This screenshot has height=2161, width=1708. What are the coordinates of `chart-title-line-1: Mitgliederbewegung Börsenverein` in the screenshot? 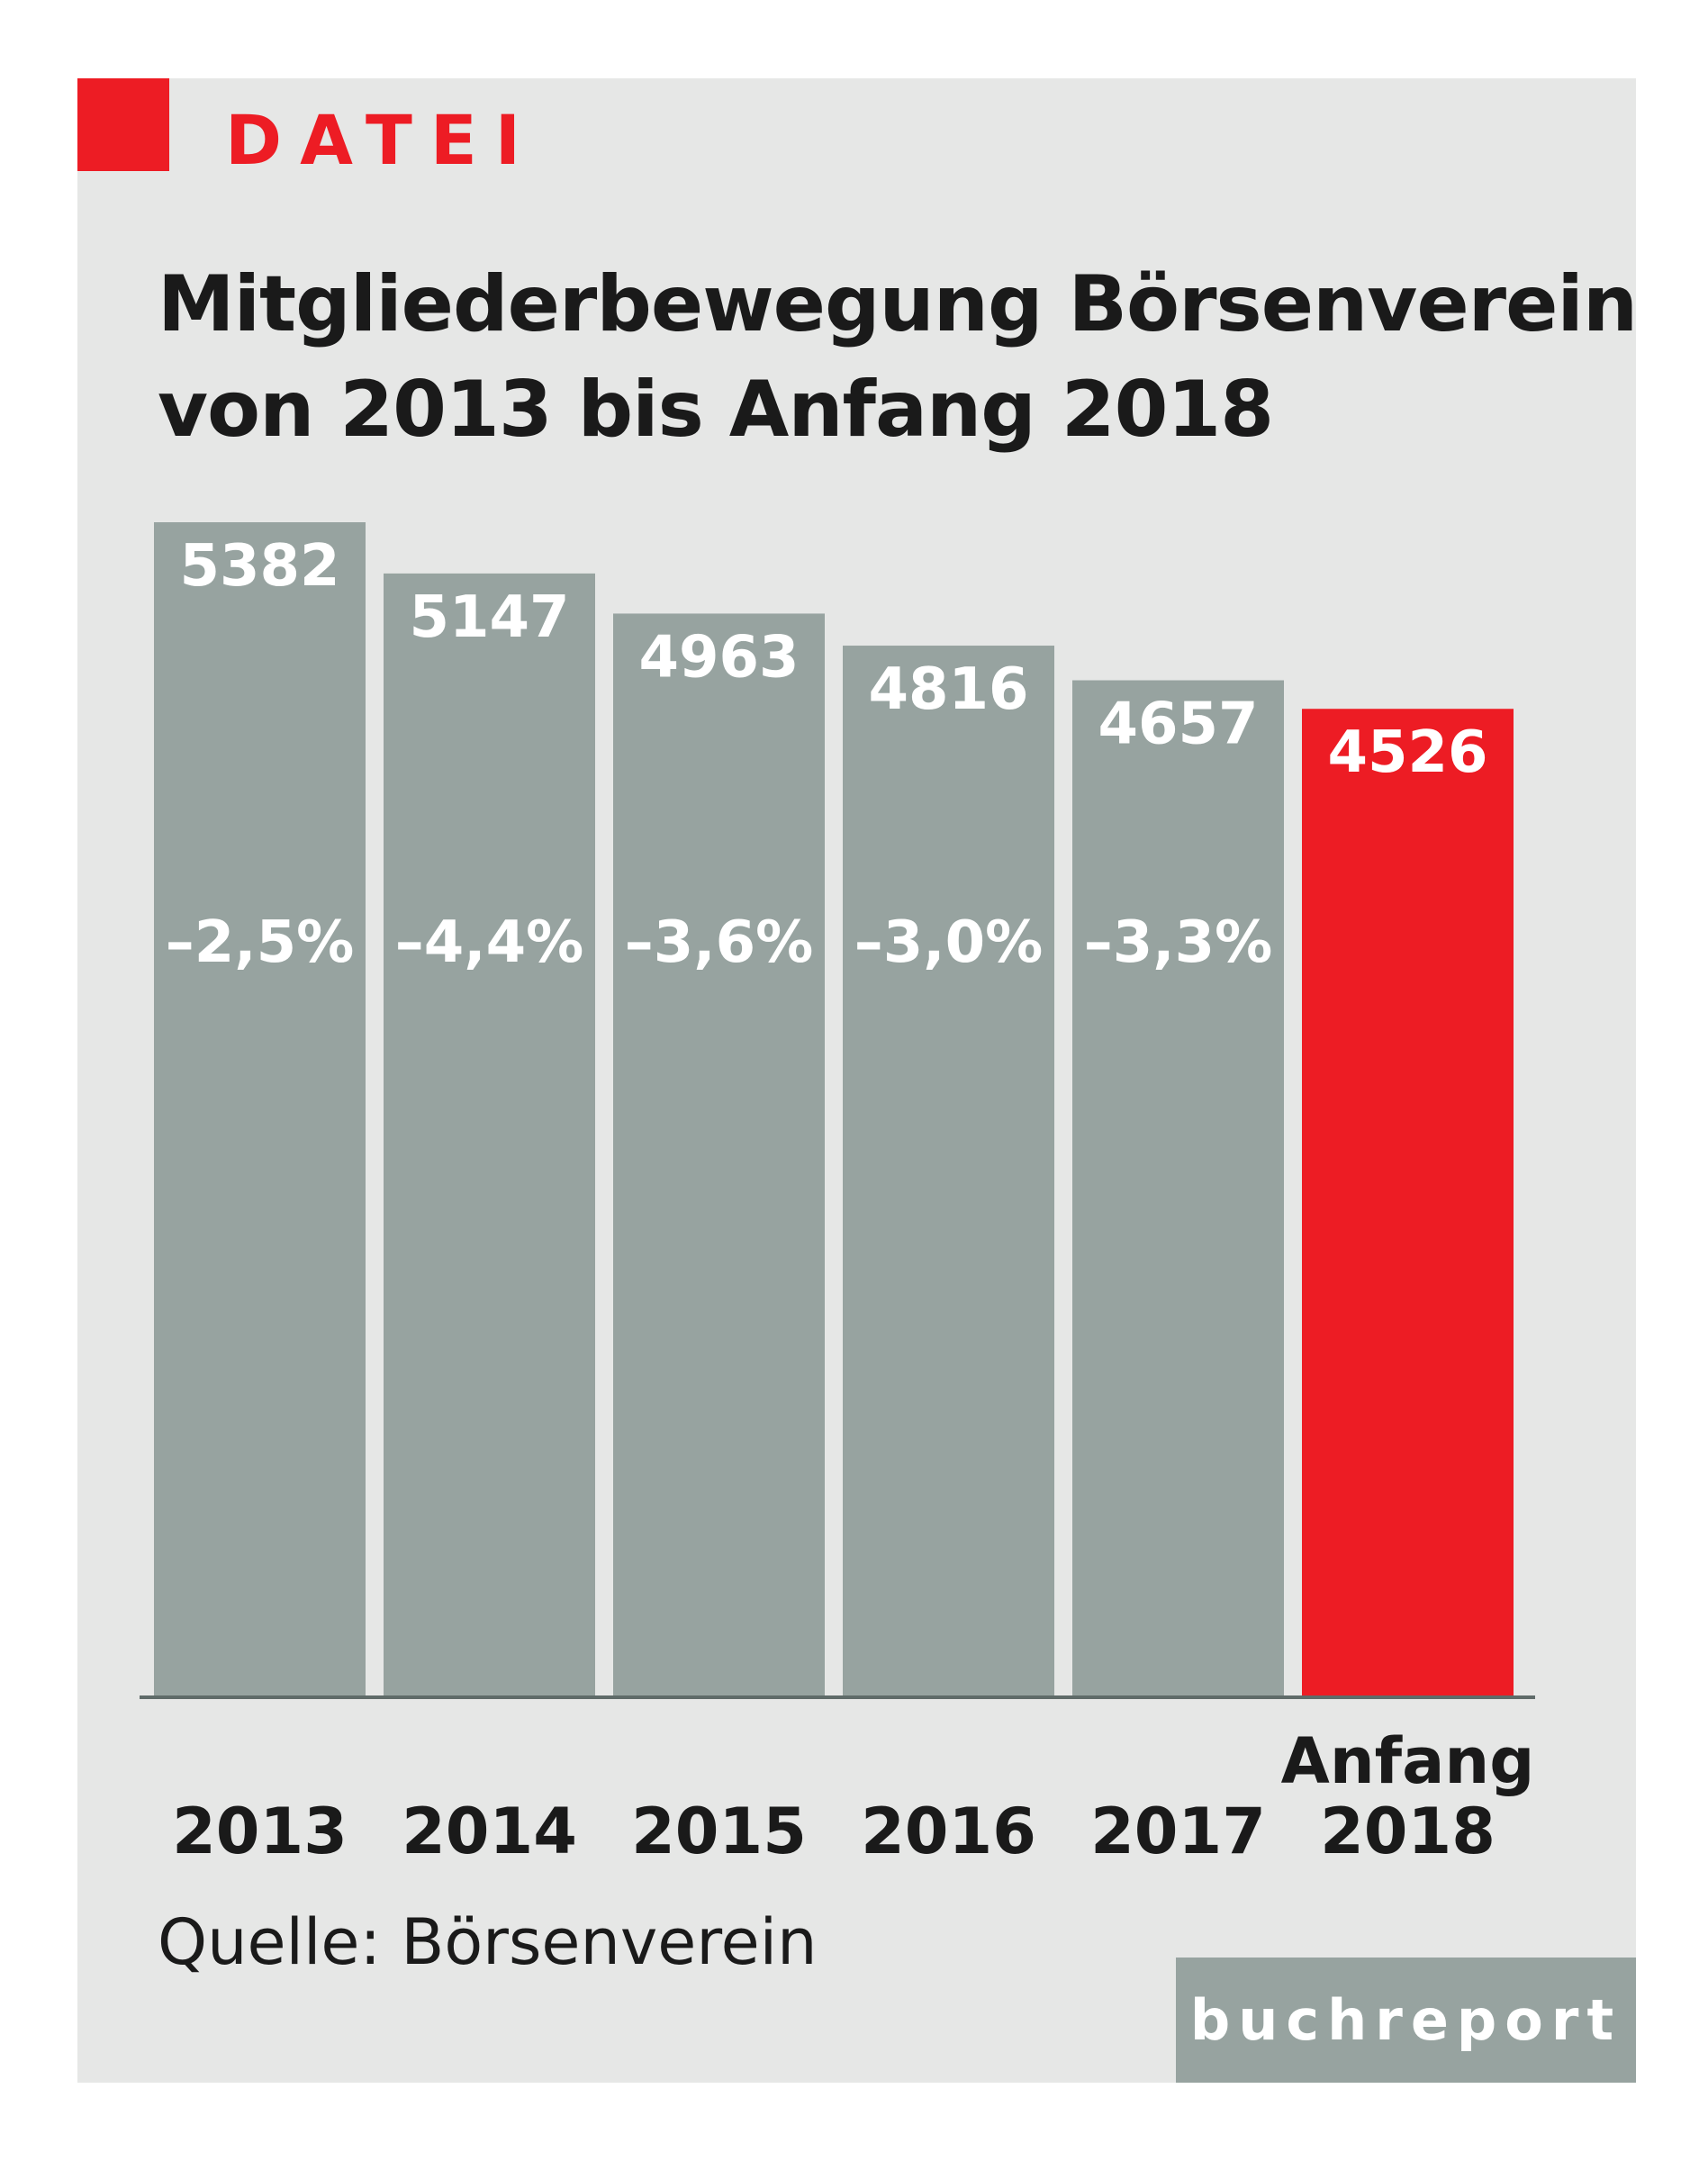 It's located at (898, 304).